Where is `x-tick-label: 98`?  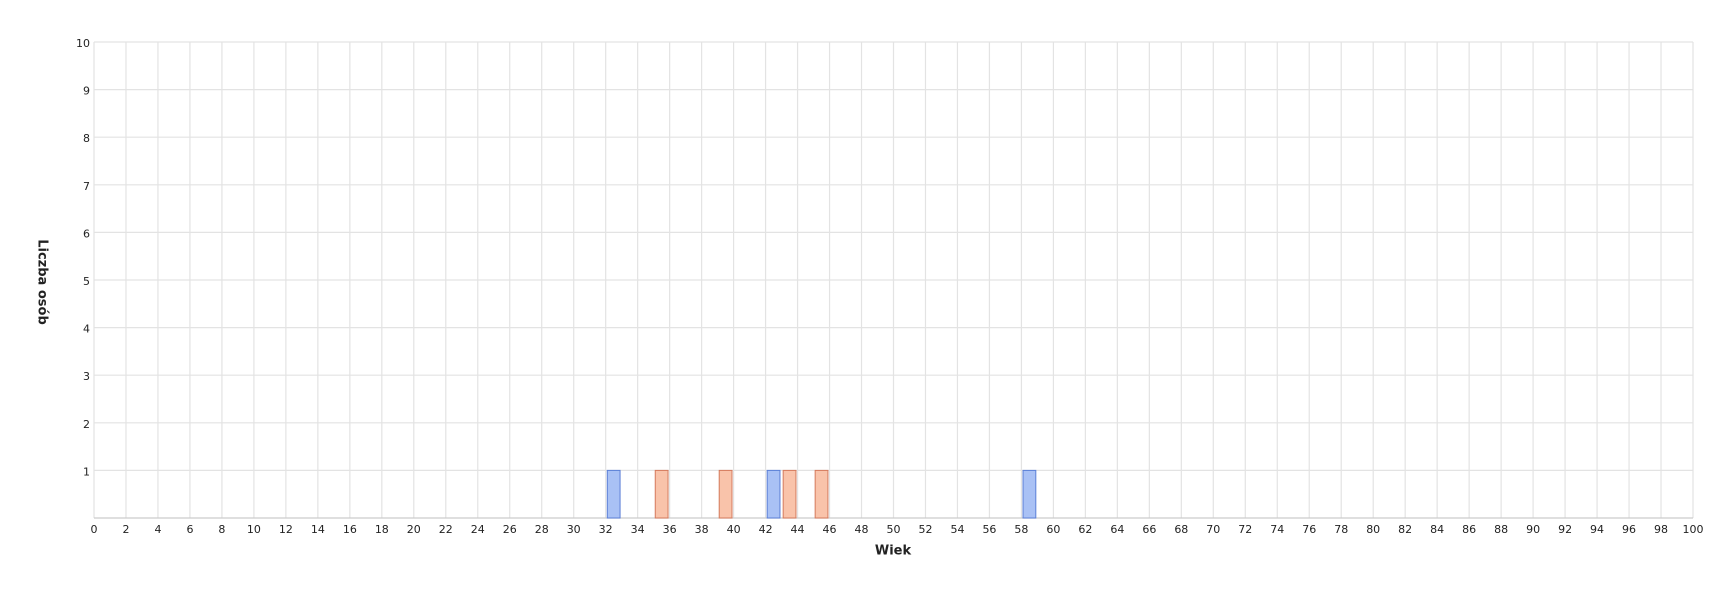
x-tick-label: 98 is located at coordinates (1661, 529).